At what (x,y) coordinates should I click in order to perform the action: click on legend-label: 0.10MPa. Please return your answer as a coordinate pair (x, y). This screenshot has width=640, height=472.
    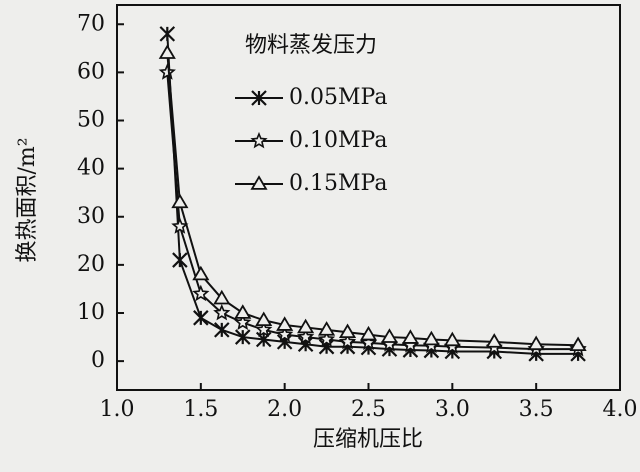
    Looking at the image, I should click on (338, 140).